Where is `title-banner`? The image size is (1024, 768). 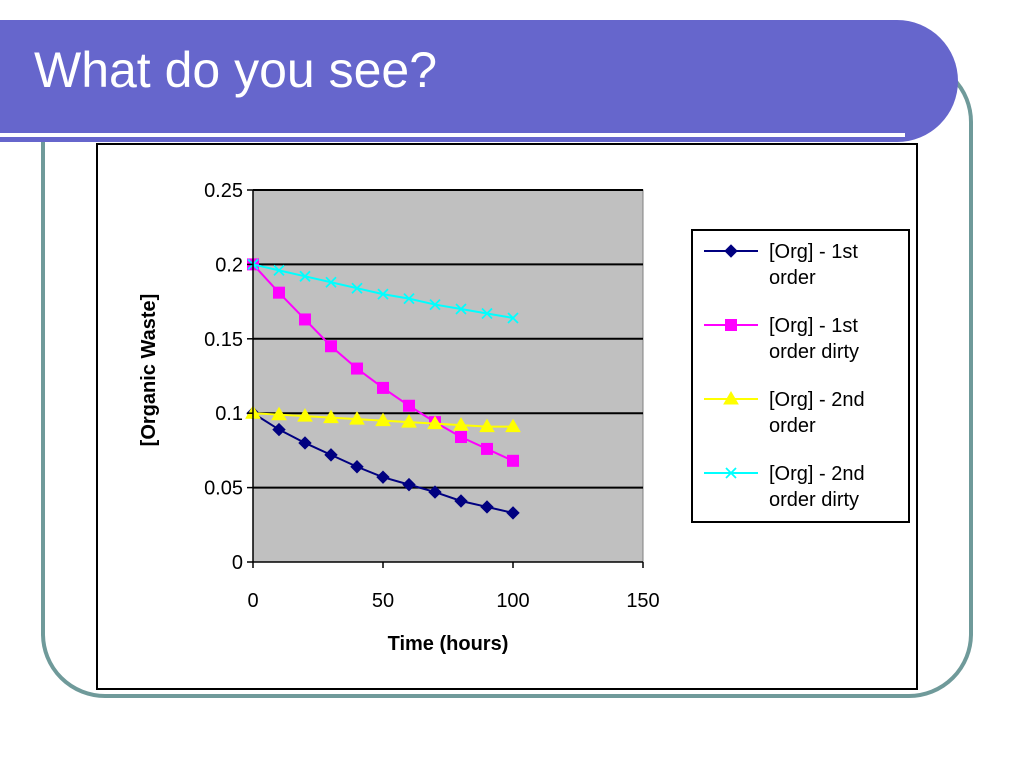
title-banner is located at coordinates (479, 81).